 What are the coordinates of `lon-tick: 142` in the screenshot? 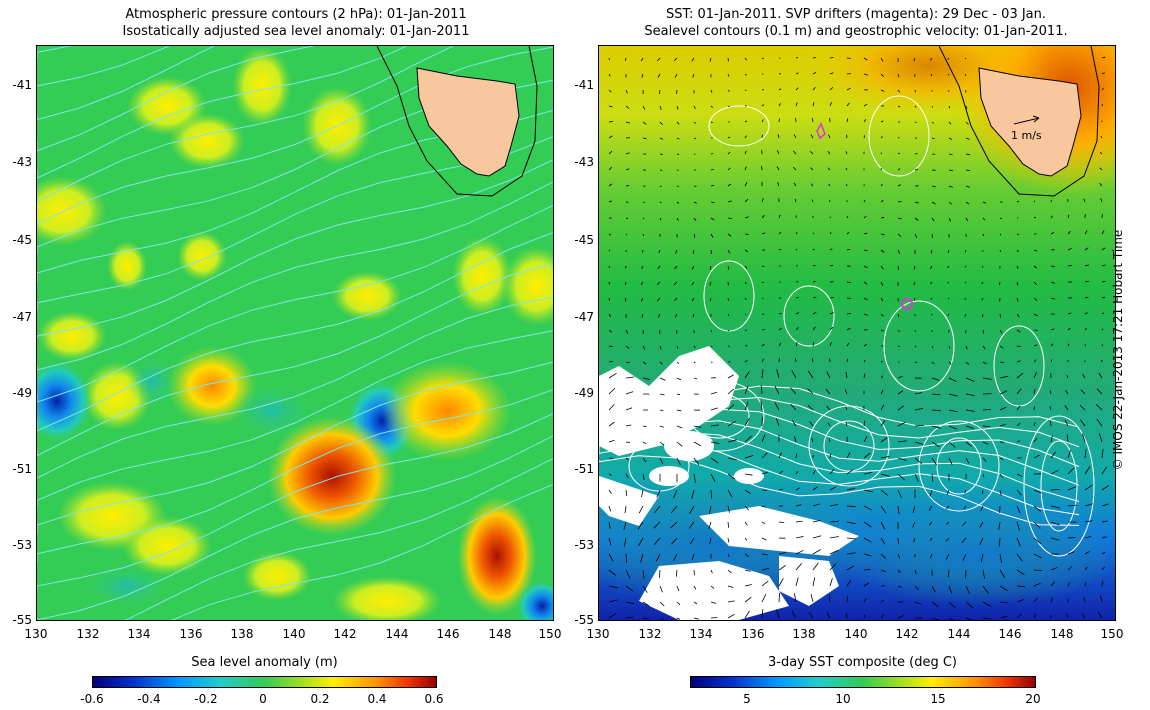 It's located at (907, 634).